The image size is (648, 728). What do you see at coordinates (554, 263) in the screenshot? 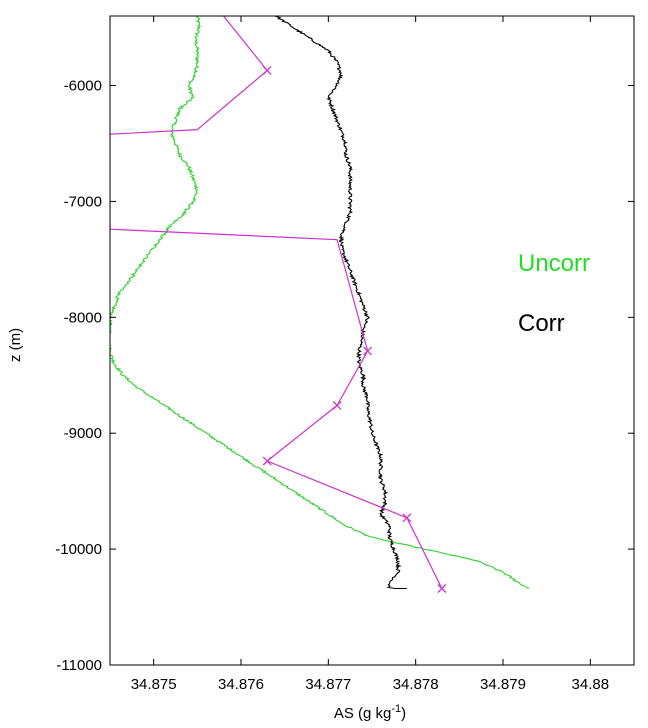
I see `legend-uncorr: Uncorr` at bounding box center [554, 263].